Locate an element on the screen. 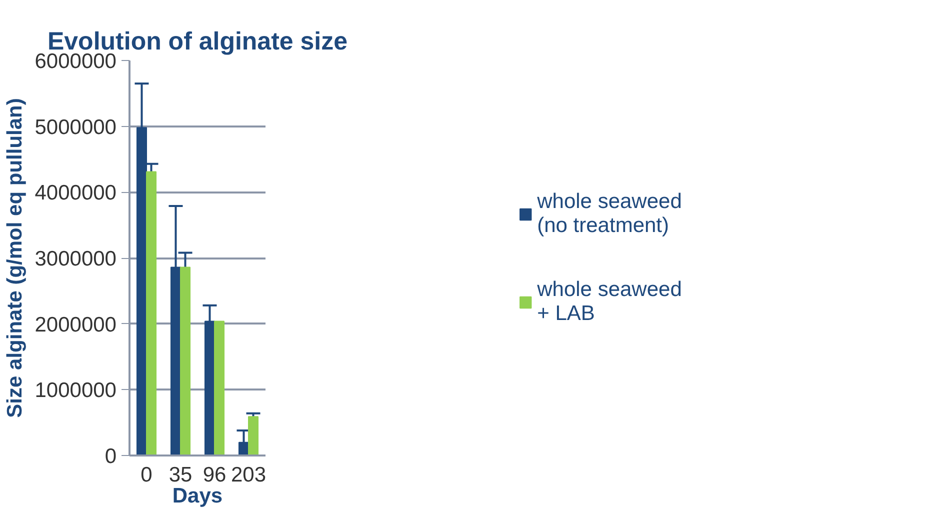 The image size is (940, 513). y-tick-label: 5000000 is located at coordinates (75, 127).